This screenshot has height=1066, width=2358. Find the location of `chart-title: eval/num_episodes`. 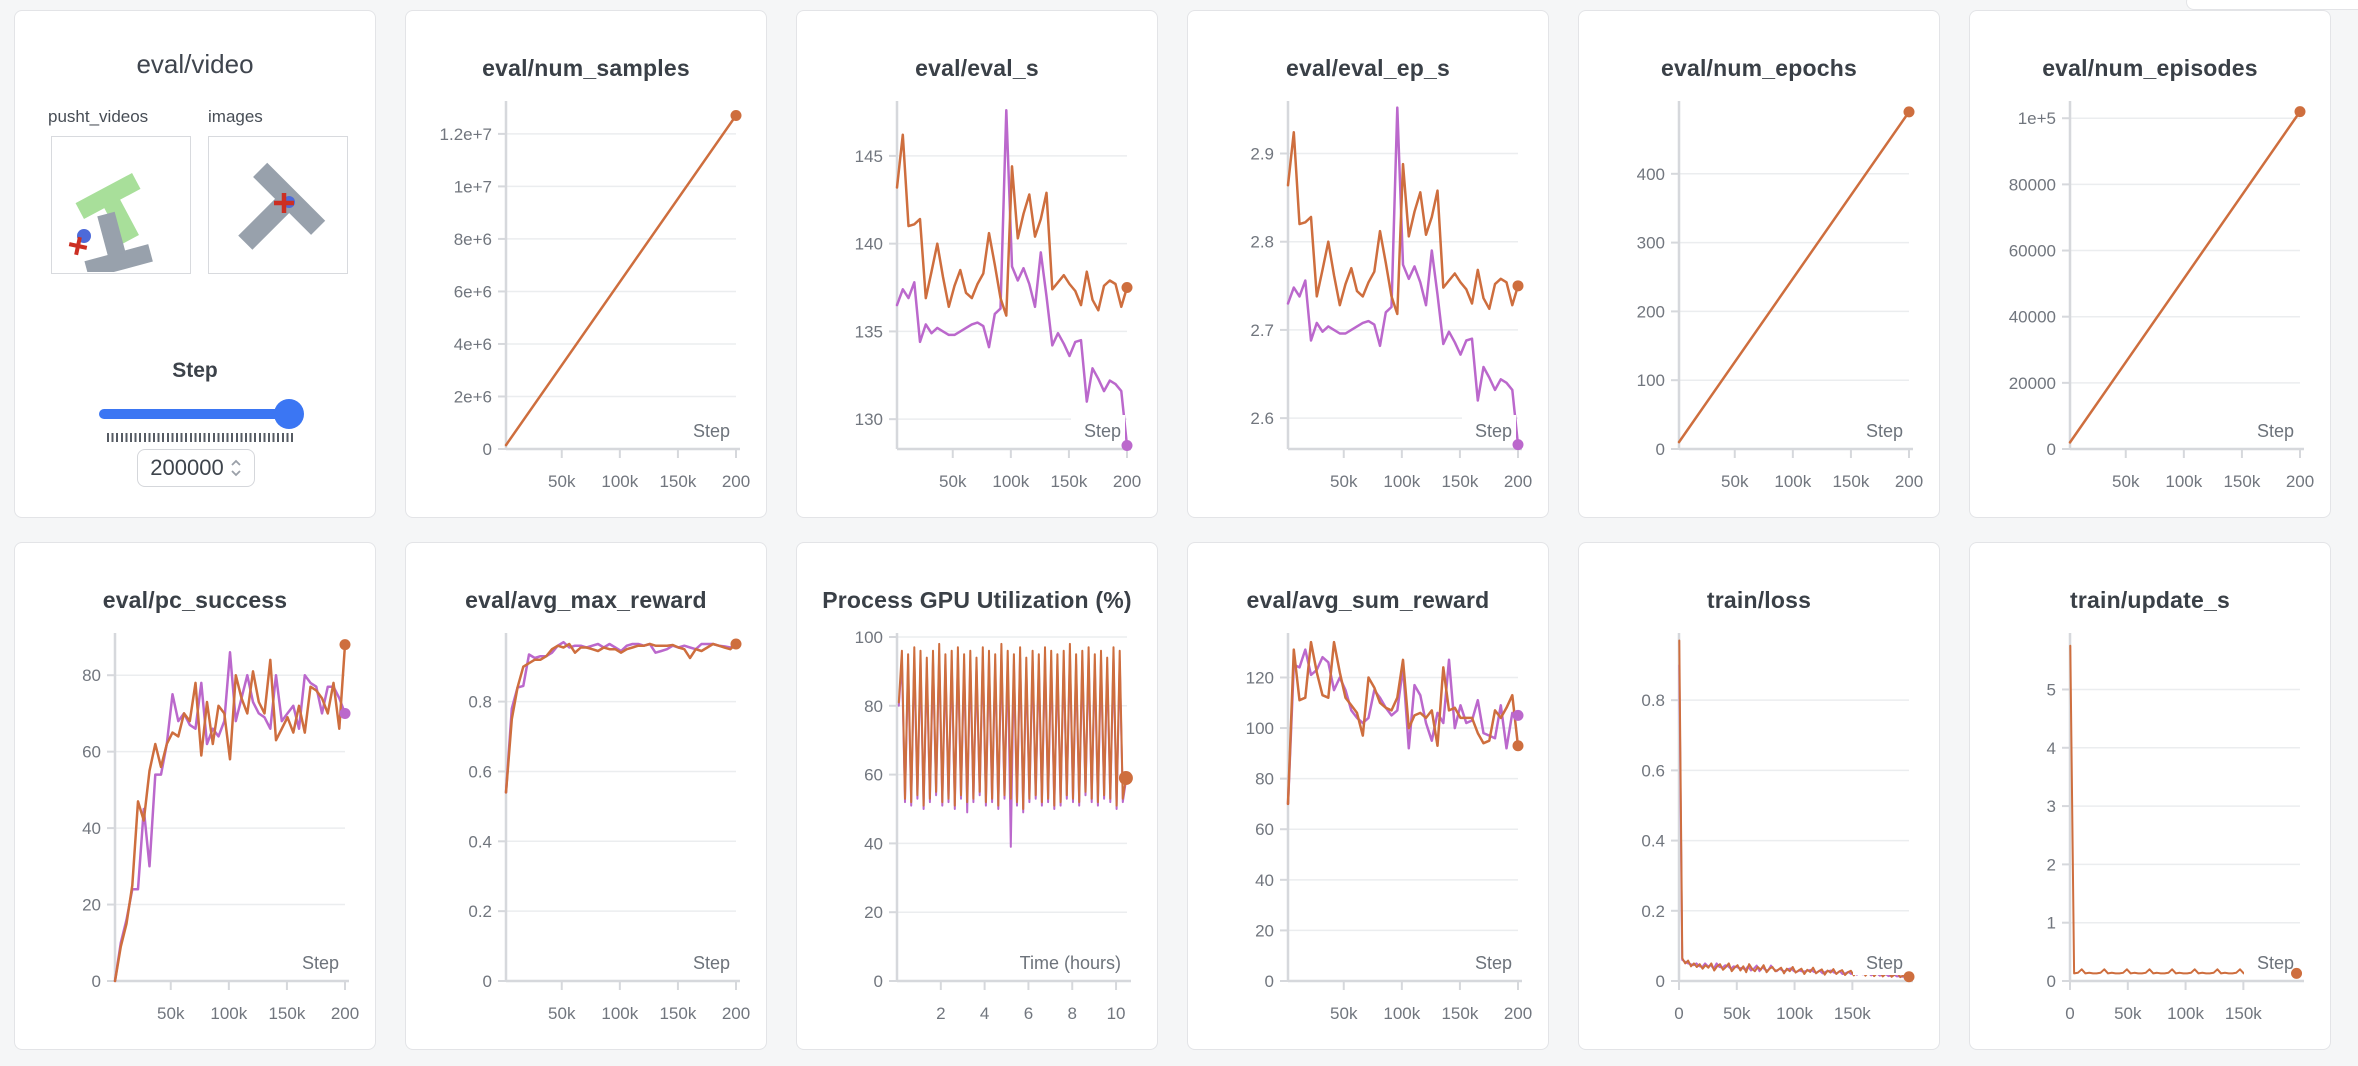

chart-title: eval/num_episodes is located at coordinates (2150, 68).